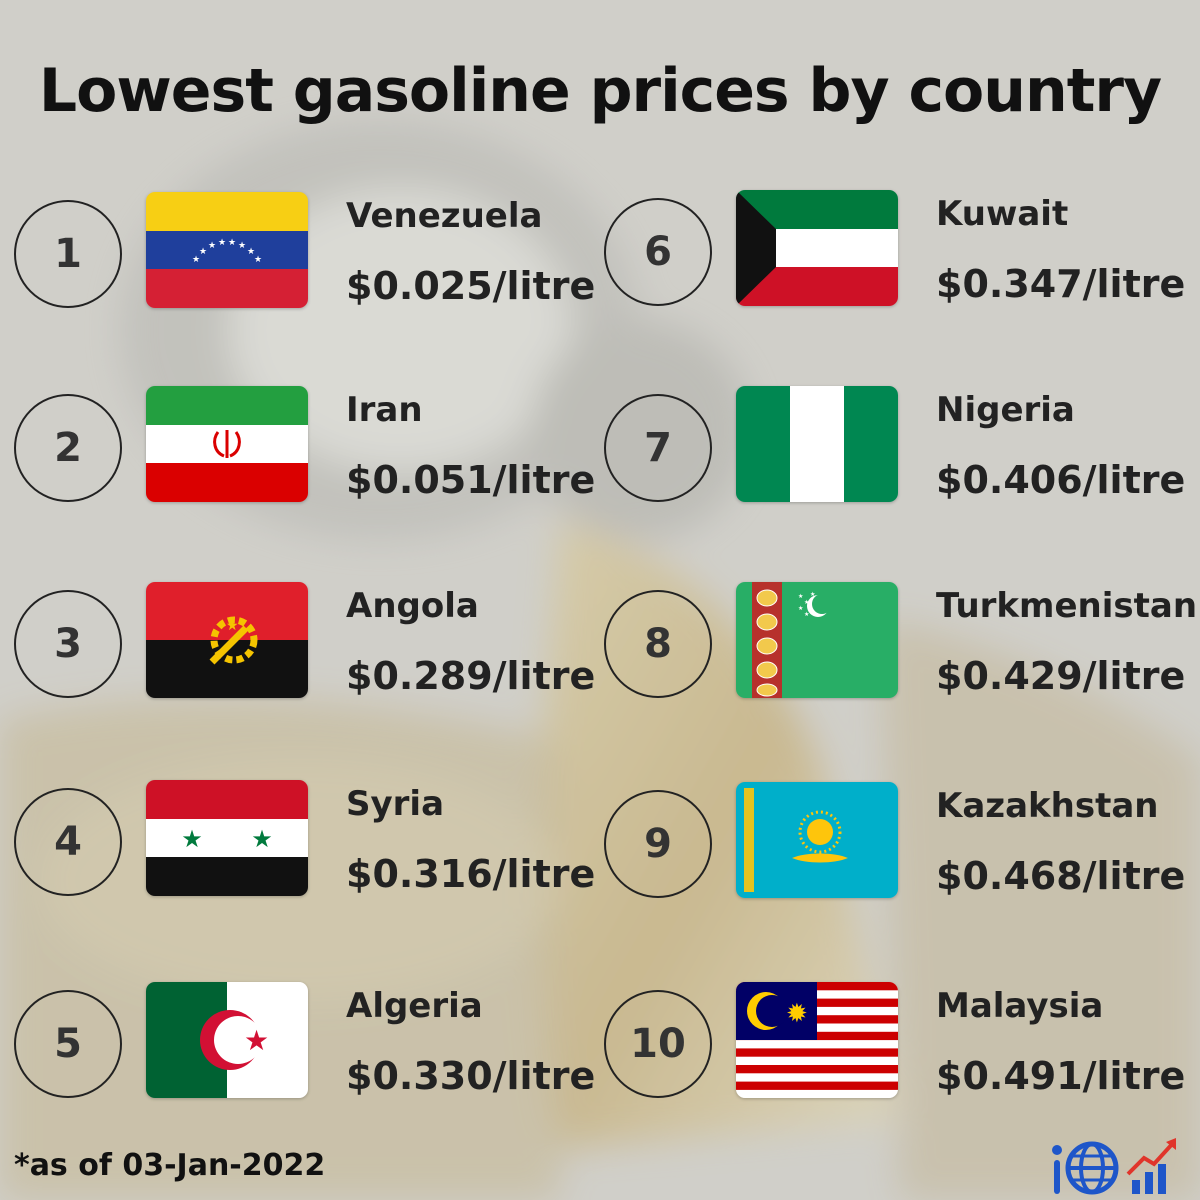  Describe the element at coordinates (1061, 284) in the screenshot. I see `price-value: $0.347/litre` at that location.